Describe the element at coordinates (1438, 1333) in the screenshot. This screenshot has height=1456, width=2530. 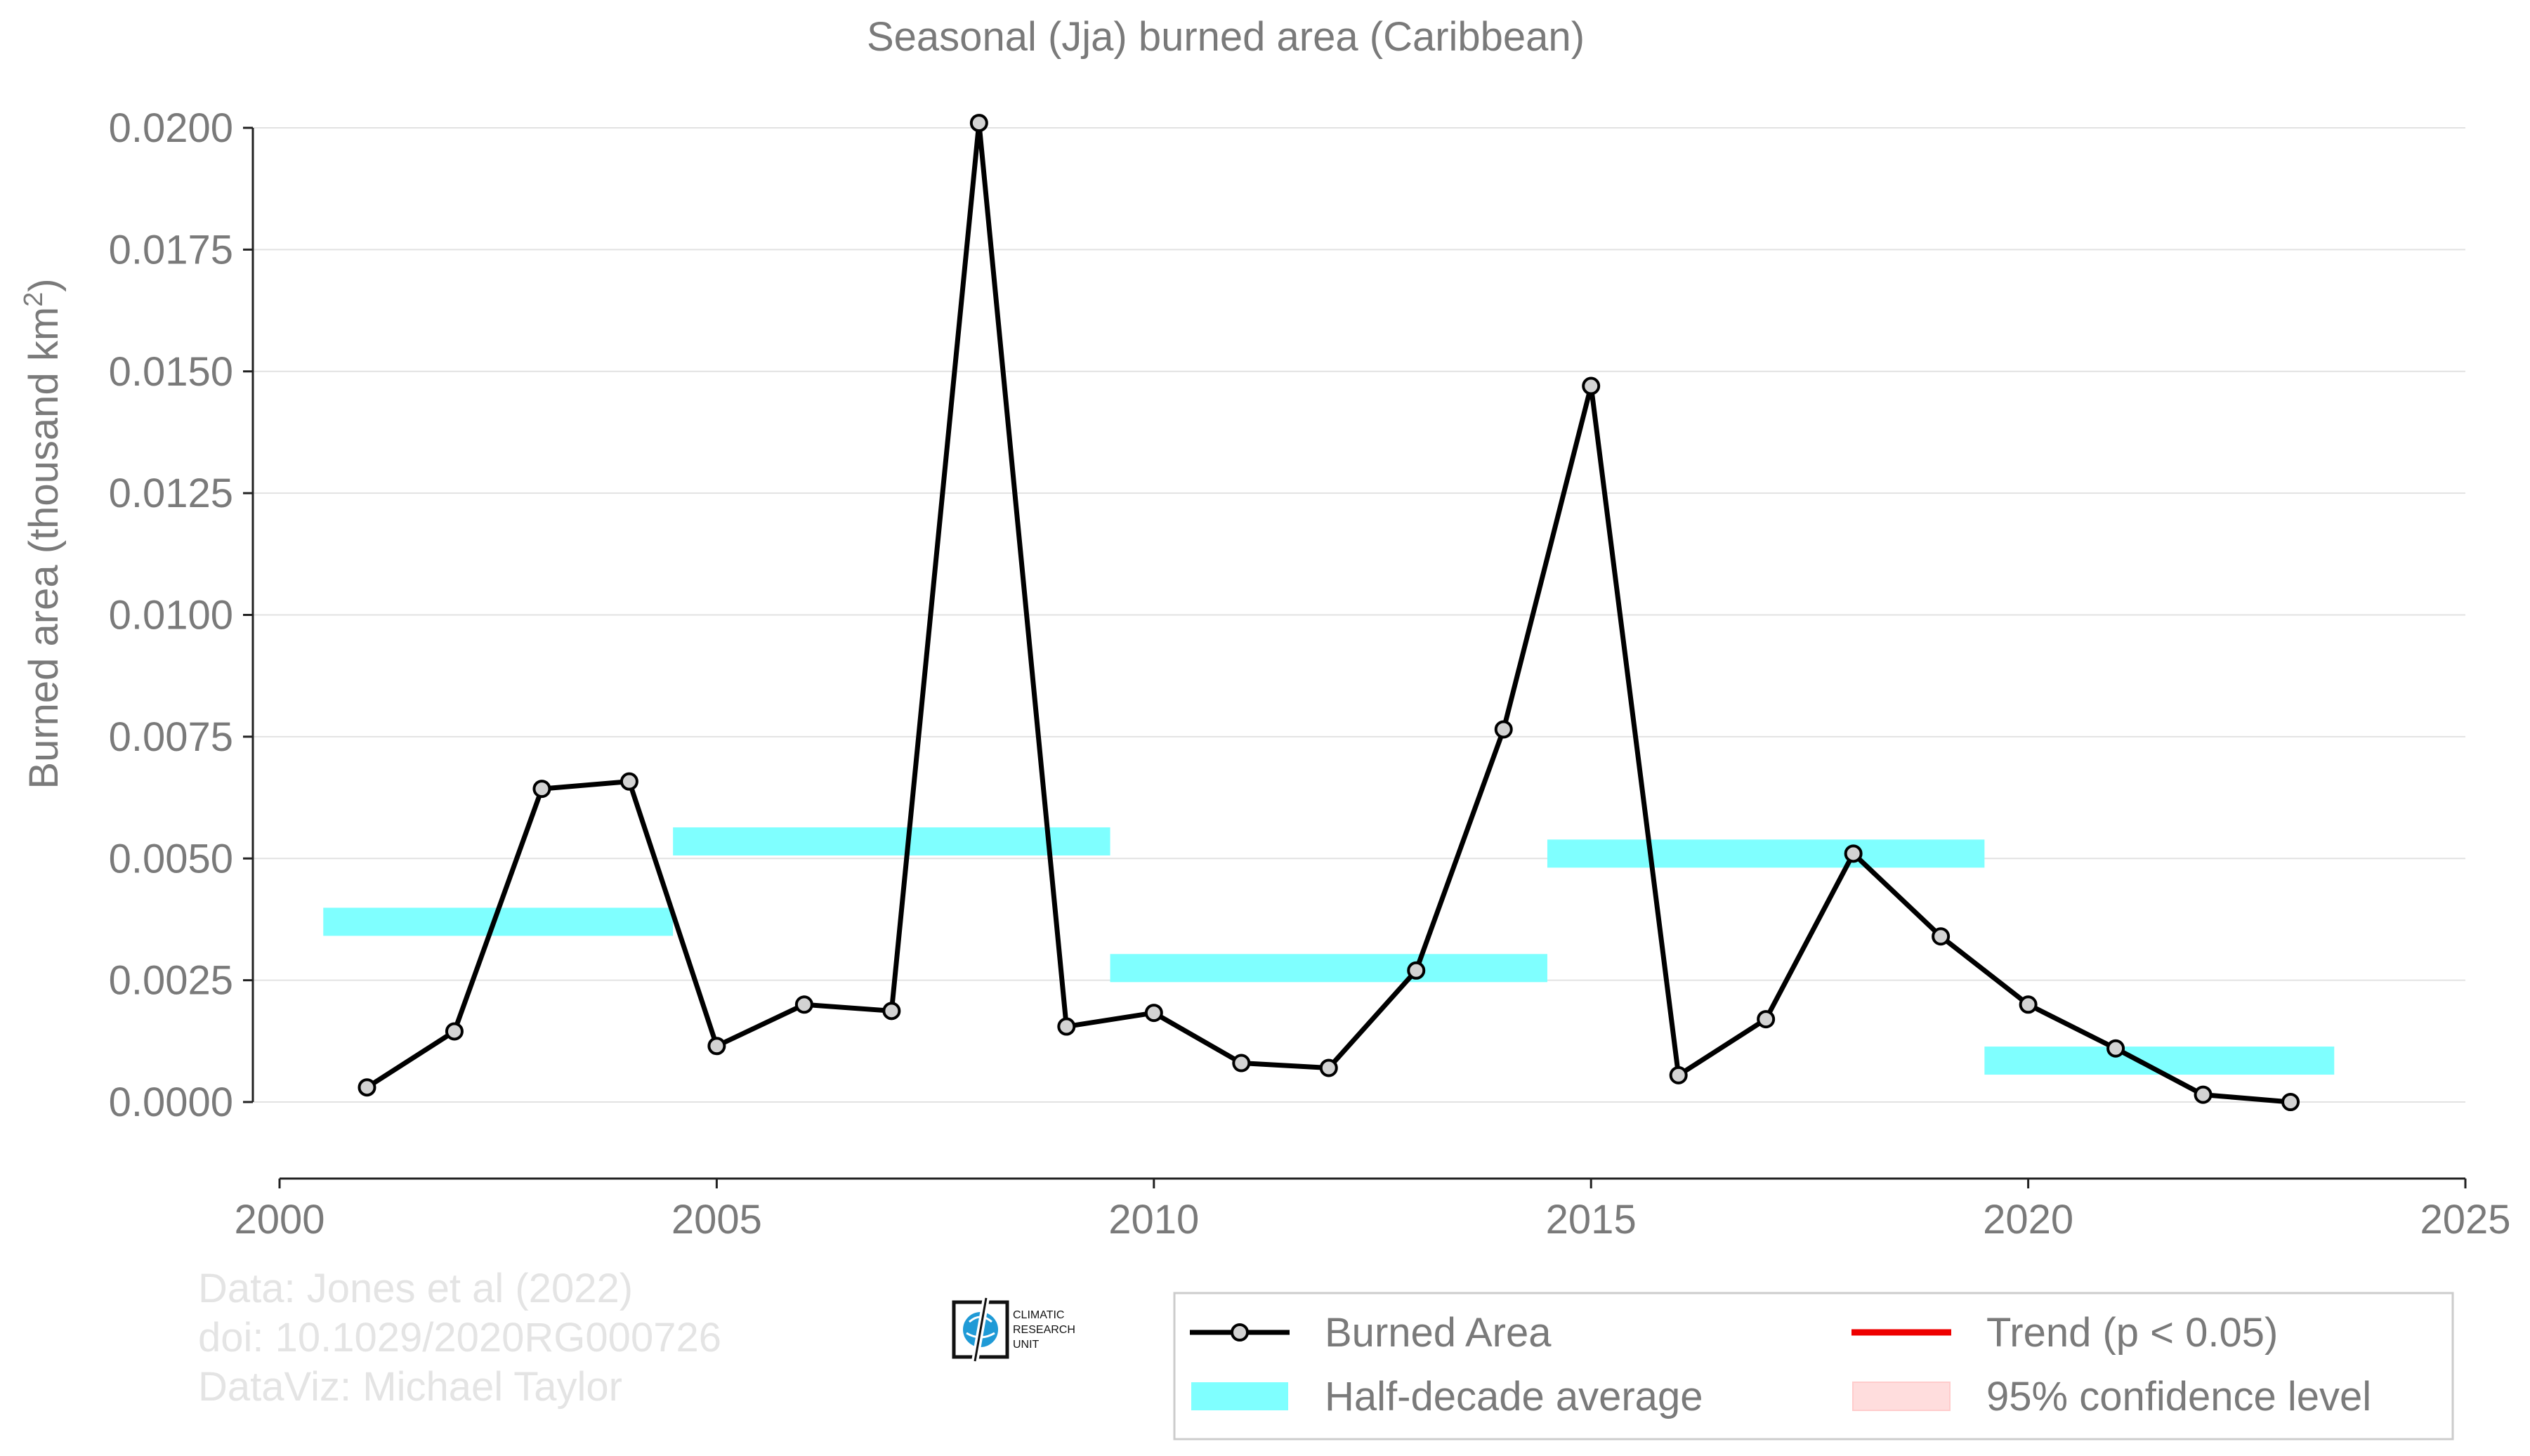
I see `legend-burned-area-label: Burned Area` at that location.